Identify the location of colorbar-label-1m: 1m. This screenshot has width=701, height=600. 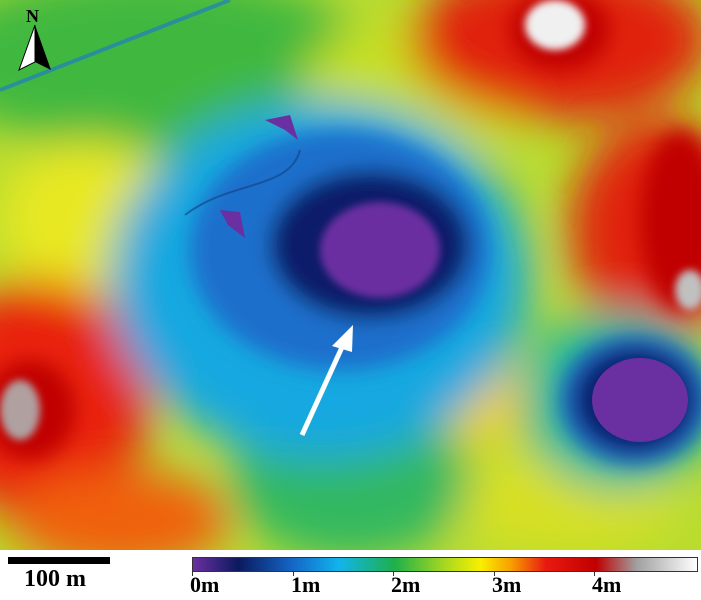
(306, 584).